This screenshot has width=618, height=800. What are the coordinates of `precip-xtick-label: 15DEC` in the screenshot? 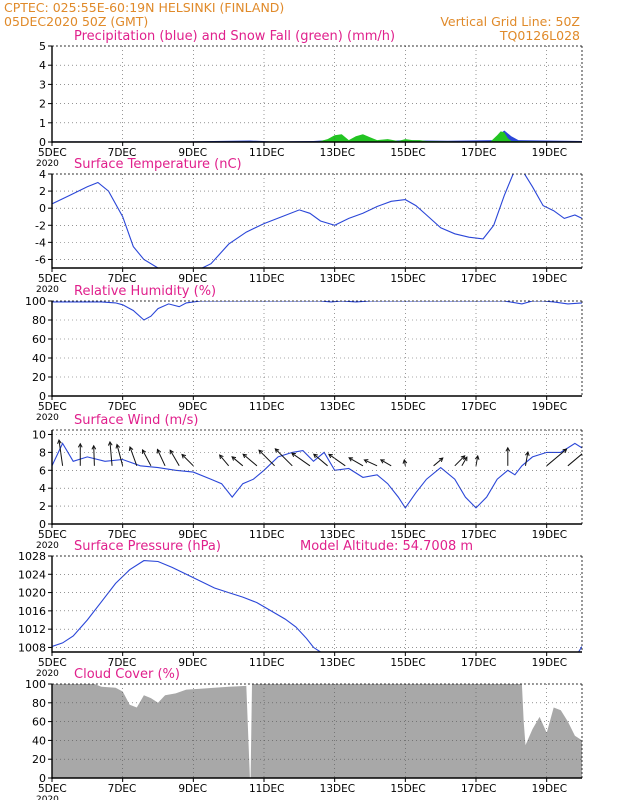 It's located at (407, 153).